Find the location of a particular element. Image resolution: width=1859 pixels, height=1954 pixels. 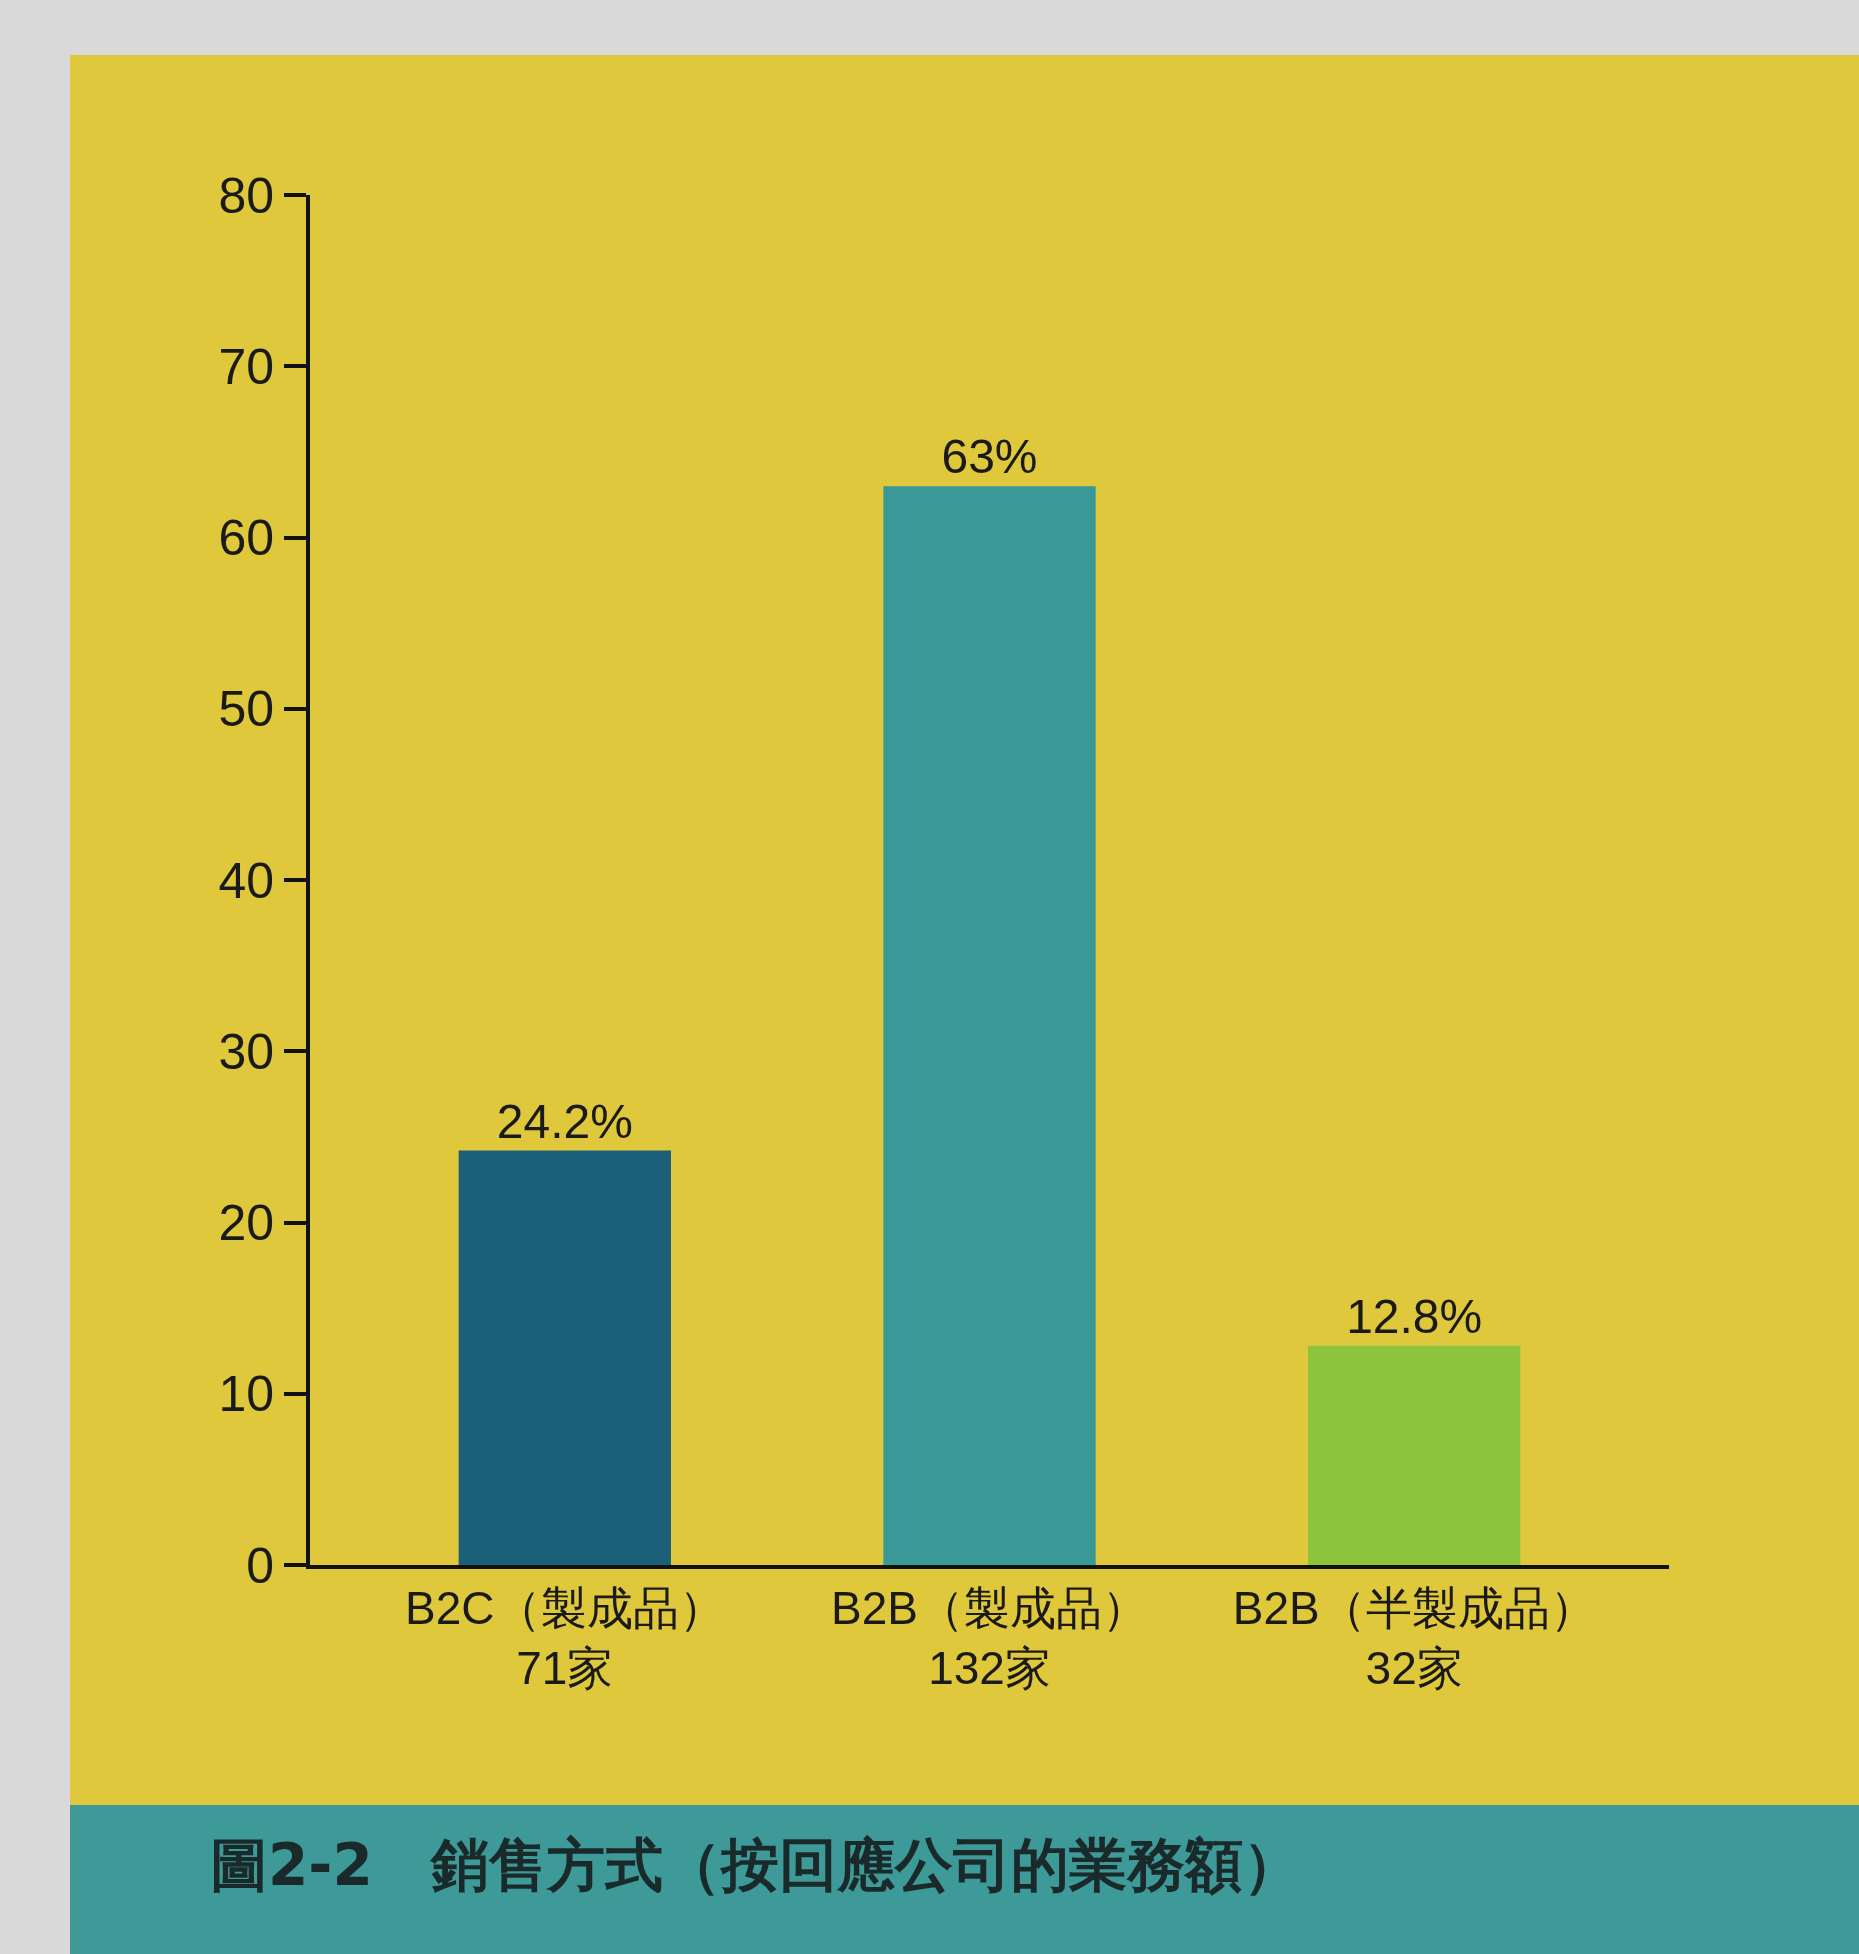

y-tick-label: 30 is located at coordinates (246, 1051).